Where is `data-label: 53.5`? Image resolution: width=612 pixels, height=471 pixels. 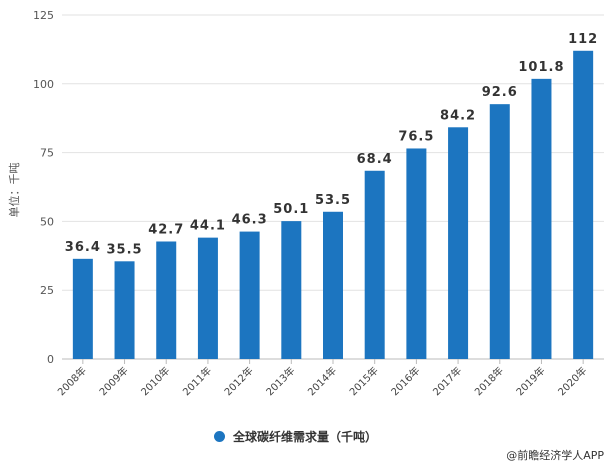 data-label: 53.5 is located at coordinates (333, 200).